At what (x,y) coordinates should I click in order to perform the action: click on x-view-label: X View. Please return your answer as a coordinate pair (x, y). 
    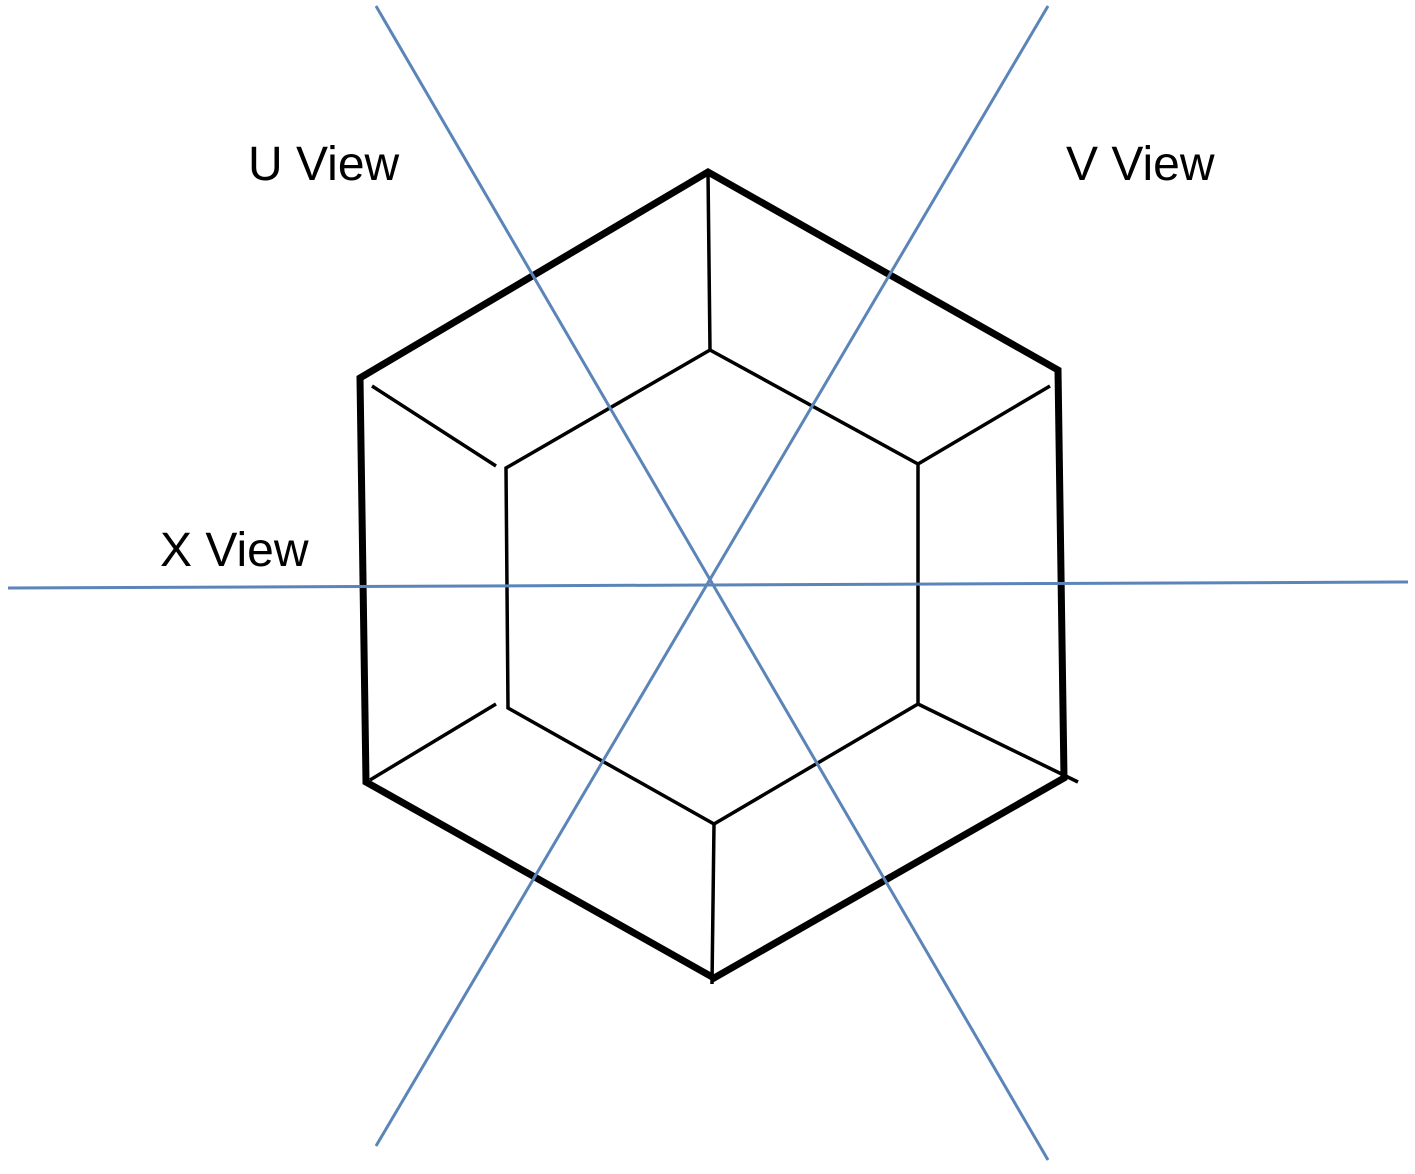
    Looking at the image, I should click on (234, 550).